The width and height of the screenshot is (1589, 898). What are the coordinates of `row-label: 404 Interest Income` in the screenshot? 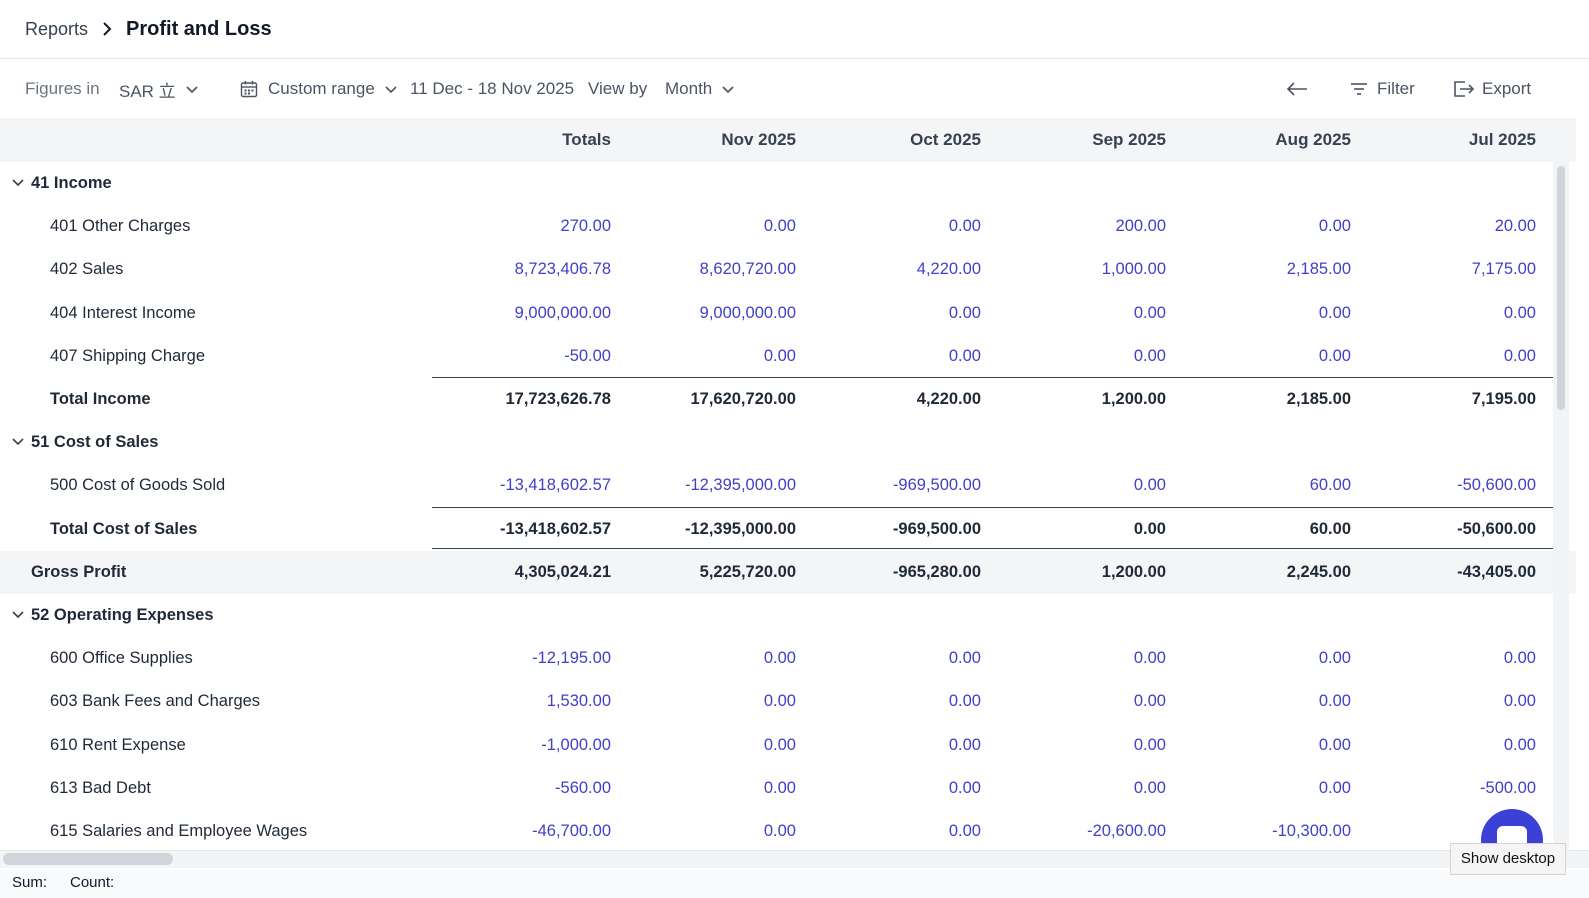 It's located at (123, 313).